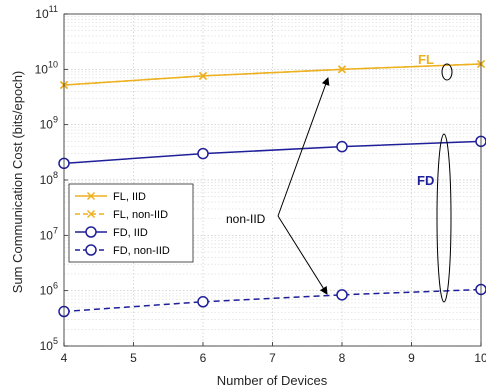 This screenshot has height=390, width=486. What do you see at coordinates (49, 123) in the screenshot?
I see `y-tick-label: 10⁹` at bounding box center [49, 123].